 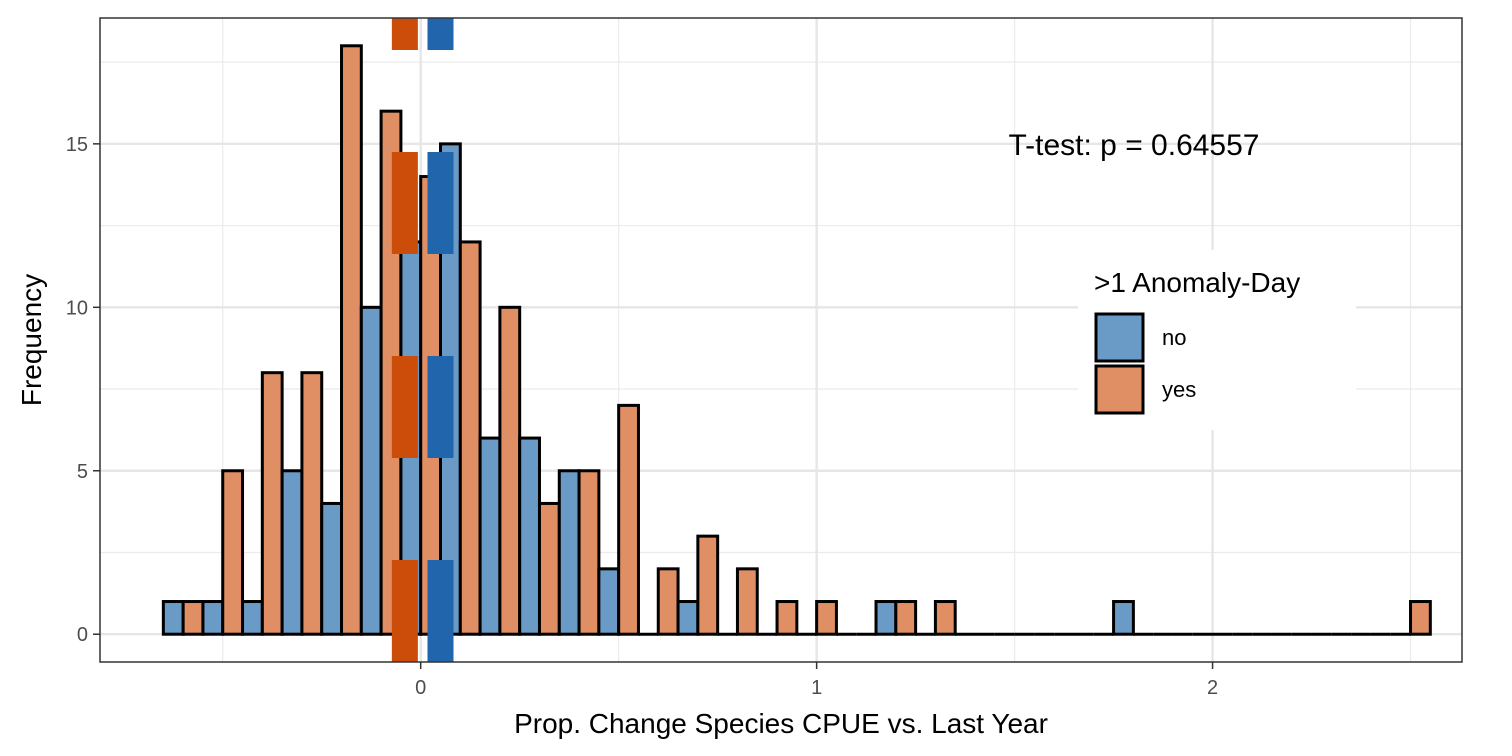 I want to click on legend-key-yes, so click(x=1119, y=389).